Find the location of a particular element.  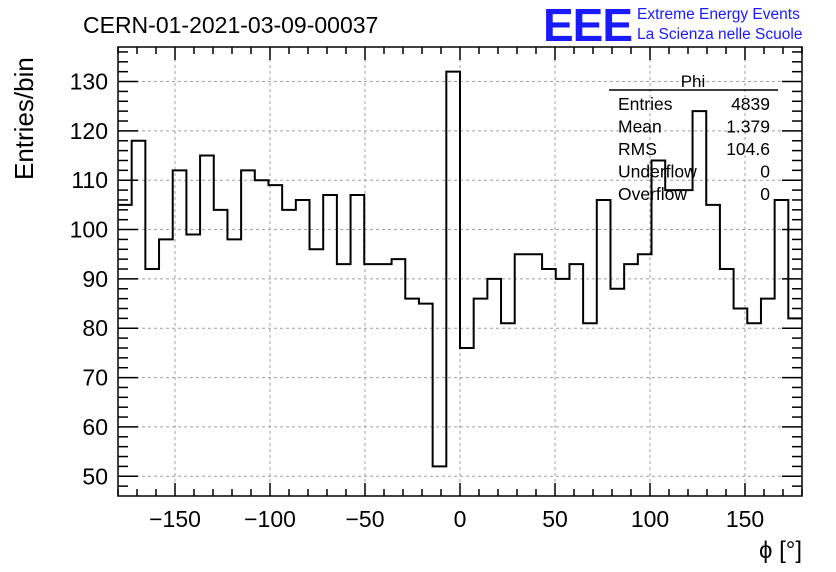

x-tick-label: 100 is located at coordinates (650, 519).